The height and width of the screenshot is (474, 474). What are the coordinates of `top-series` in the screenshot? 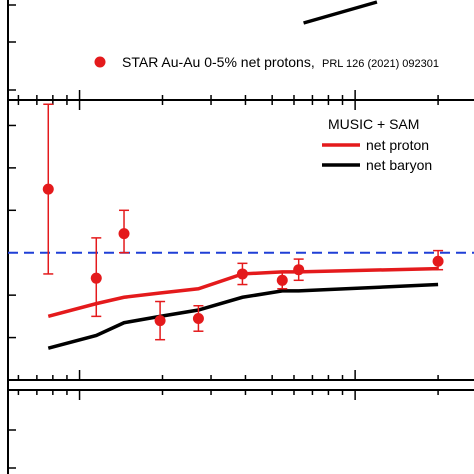 It's located at (340, 12).